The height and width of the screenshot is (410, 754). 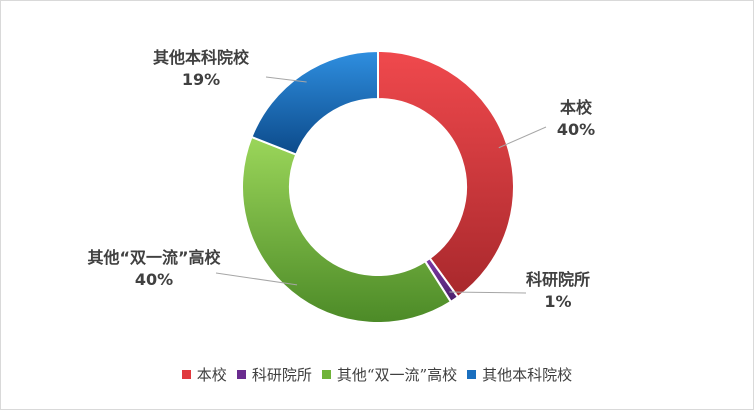 I want to click on legend-item-other-undergrad: 其他本科院校, so click(x=519, y=374).